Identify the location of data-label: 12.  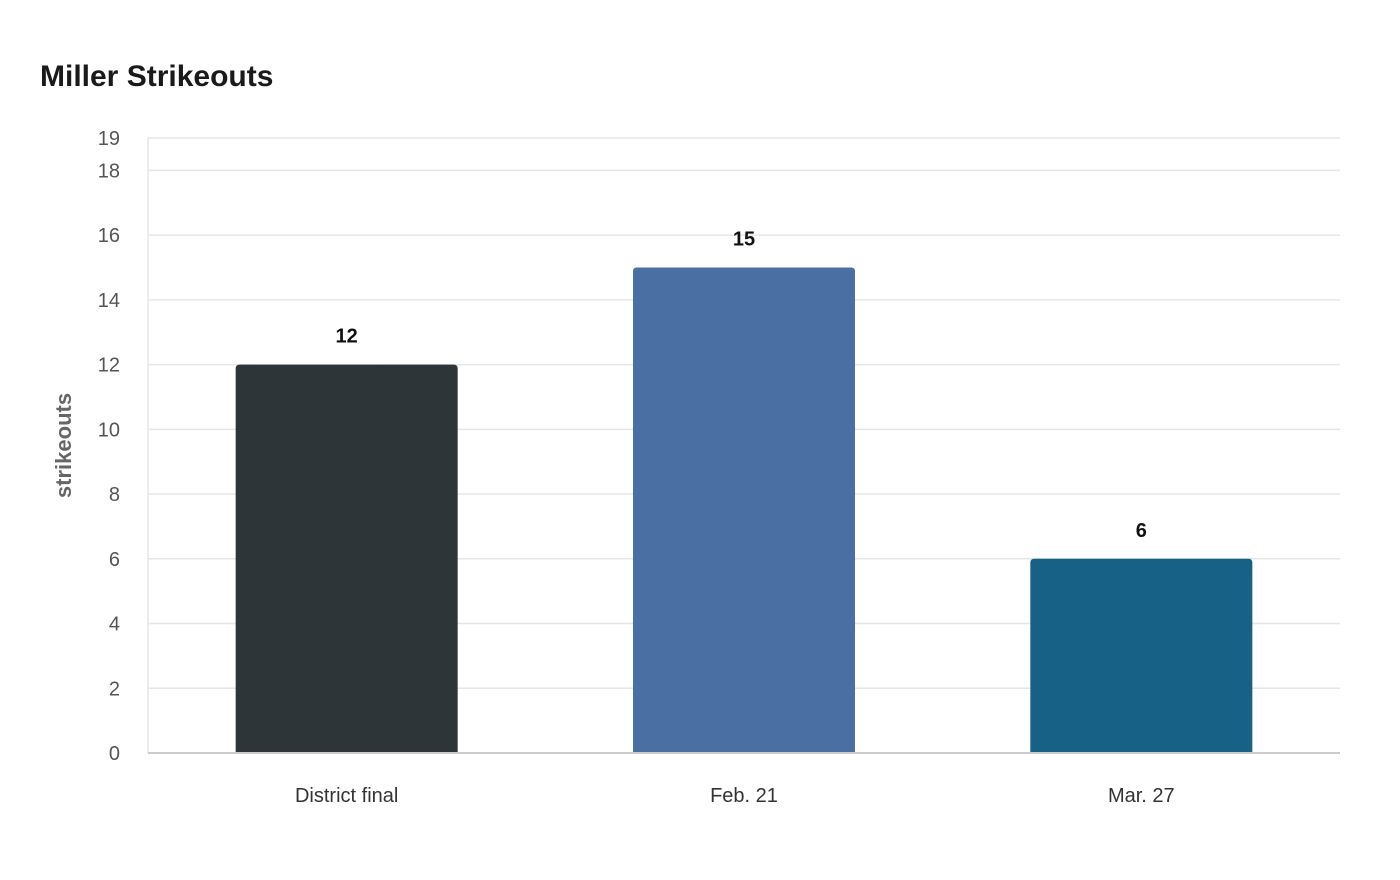
(347, 337).